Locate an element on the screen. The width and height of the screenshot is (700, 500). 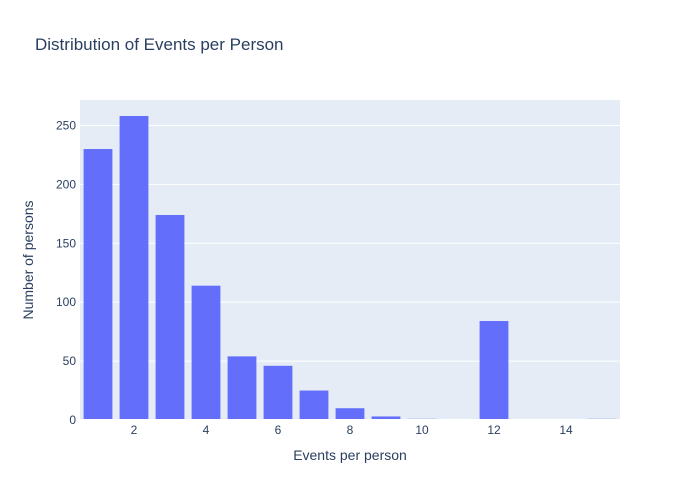
y-tick-label: 100 is located at coordinates (66, 302).